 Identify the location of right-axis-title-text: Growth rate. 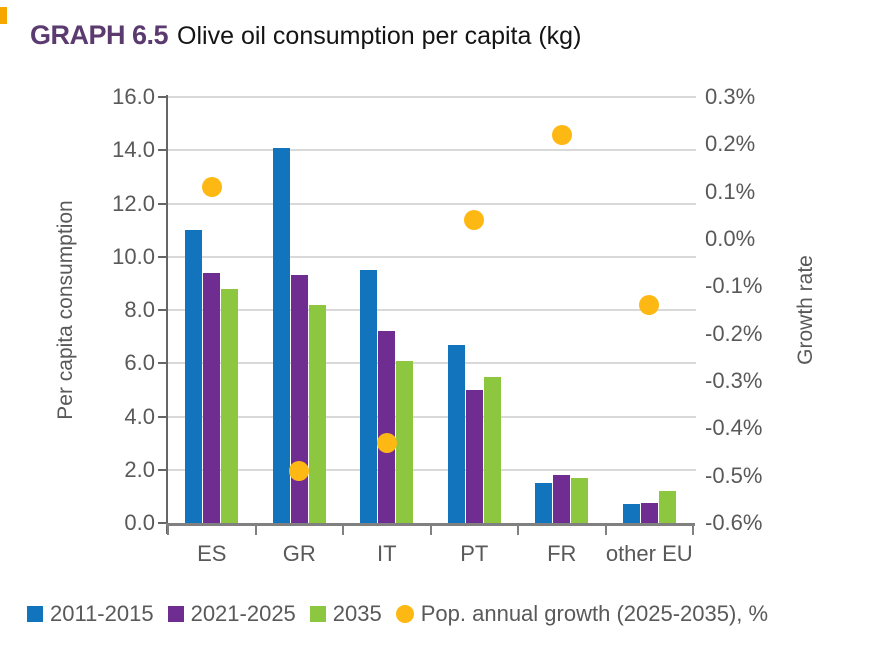
(805, 310).